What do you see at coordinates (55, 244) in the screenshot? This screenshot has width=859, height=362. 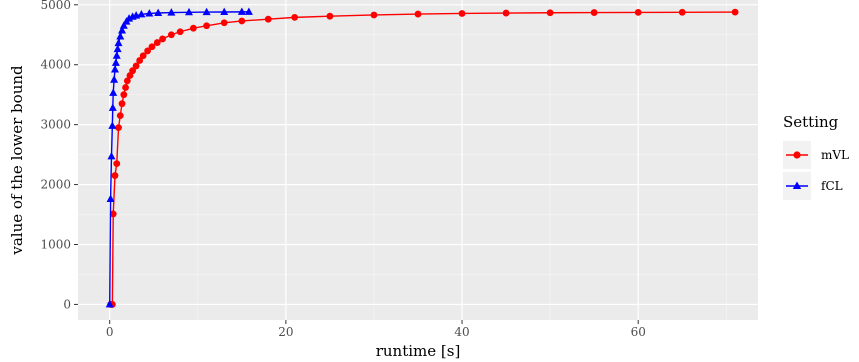 I see `y-tick-label: 1000` at bounding box center [55, 244].